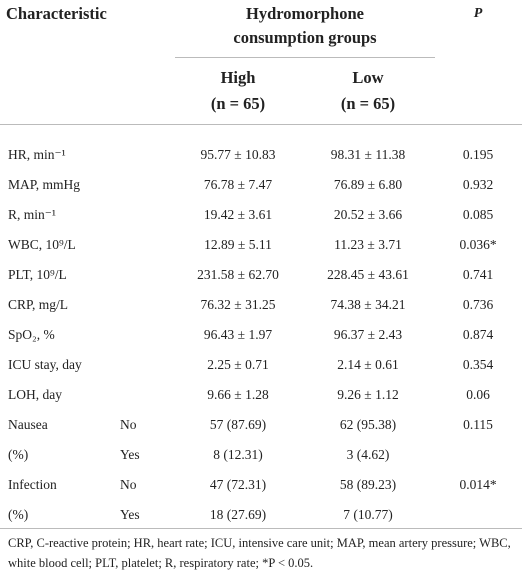 This screenshot has height=574, width=522. Describe the element at coordinates (37, 154) in the screenshot. I see `row-label: HR, min⁻¹` at that location.